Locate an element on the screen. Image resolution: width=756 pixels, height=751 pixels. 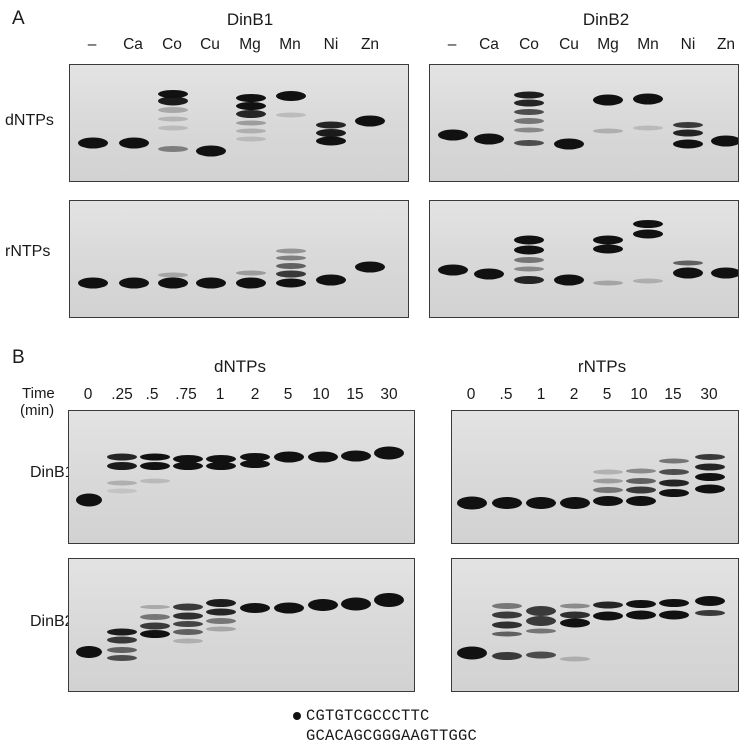
time-label-dntps-0: 0 is located at coordinates (88, 394).